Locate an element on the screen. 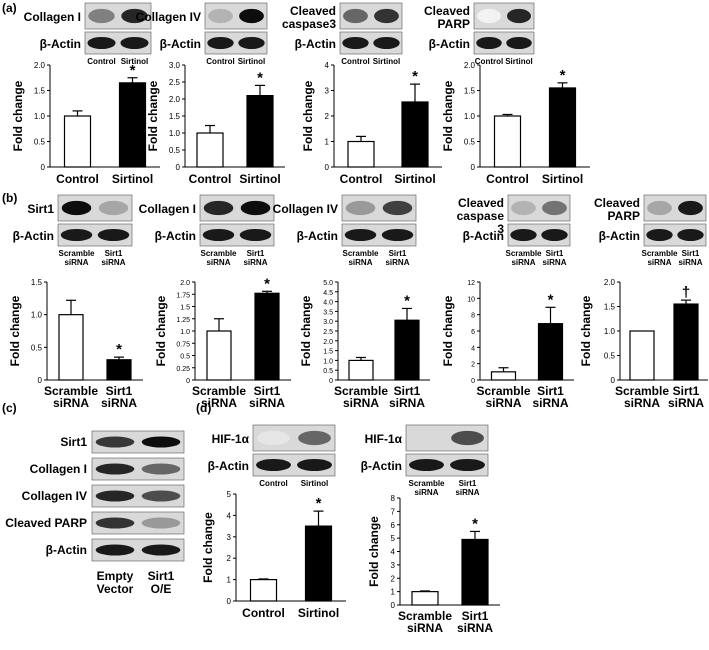 The height and width of the screenshot is (650, 709). y-tick-label: 1 is located at coordinates (229, 580).